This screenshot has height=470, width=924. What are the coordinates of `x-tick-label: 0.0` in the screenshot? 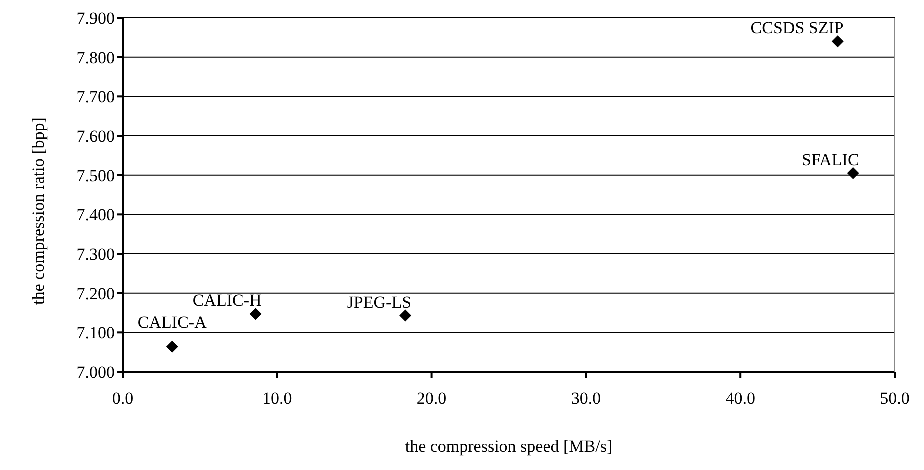 It's located at (123, 398).